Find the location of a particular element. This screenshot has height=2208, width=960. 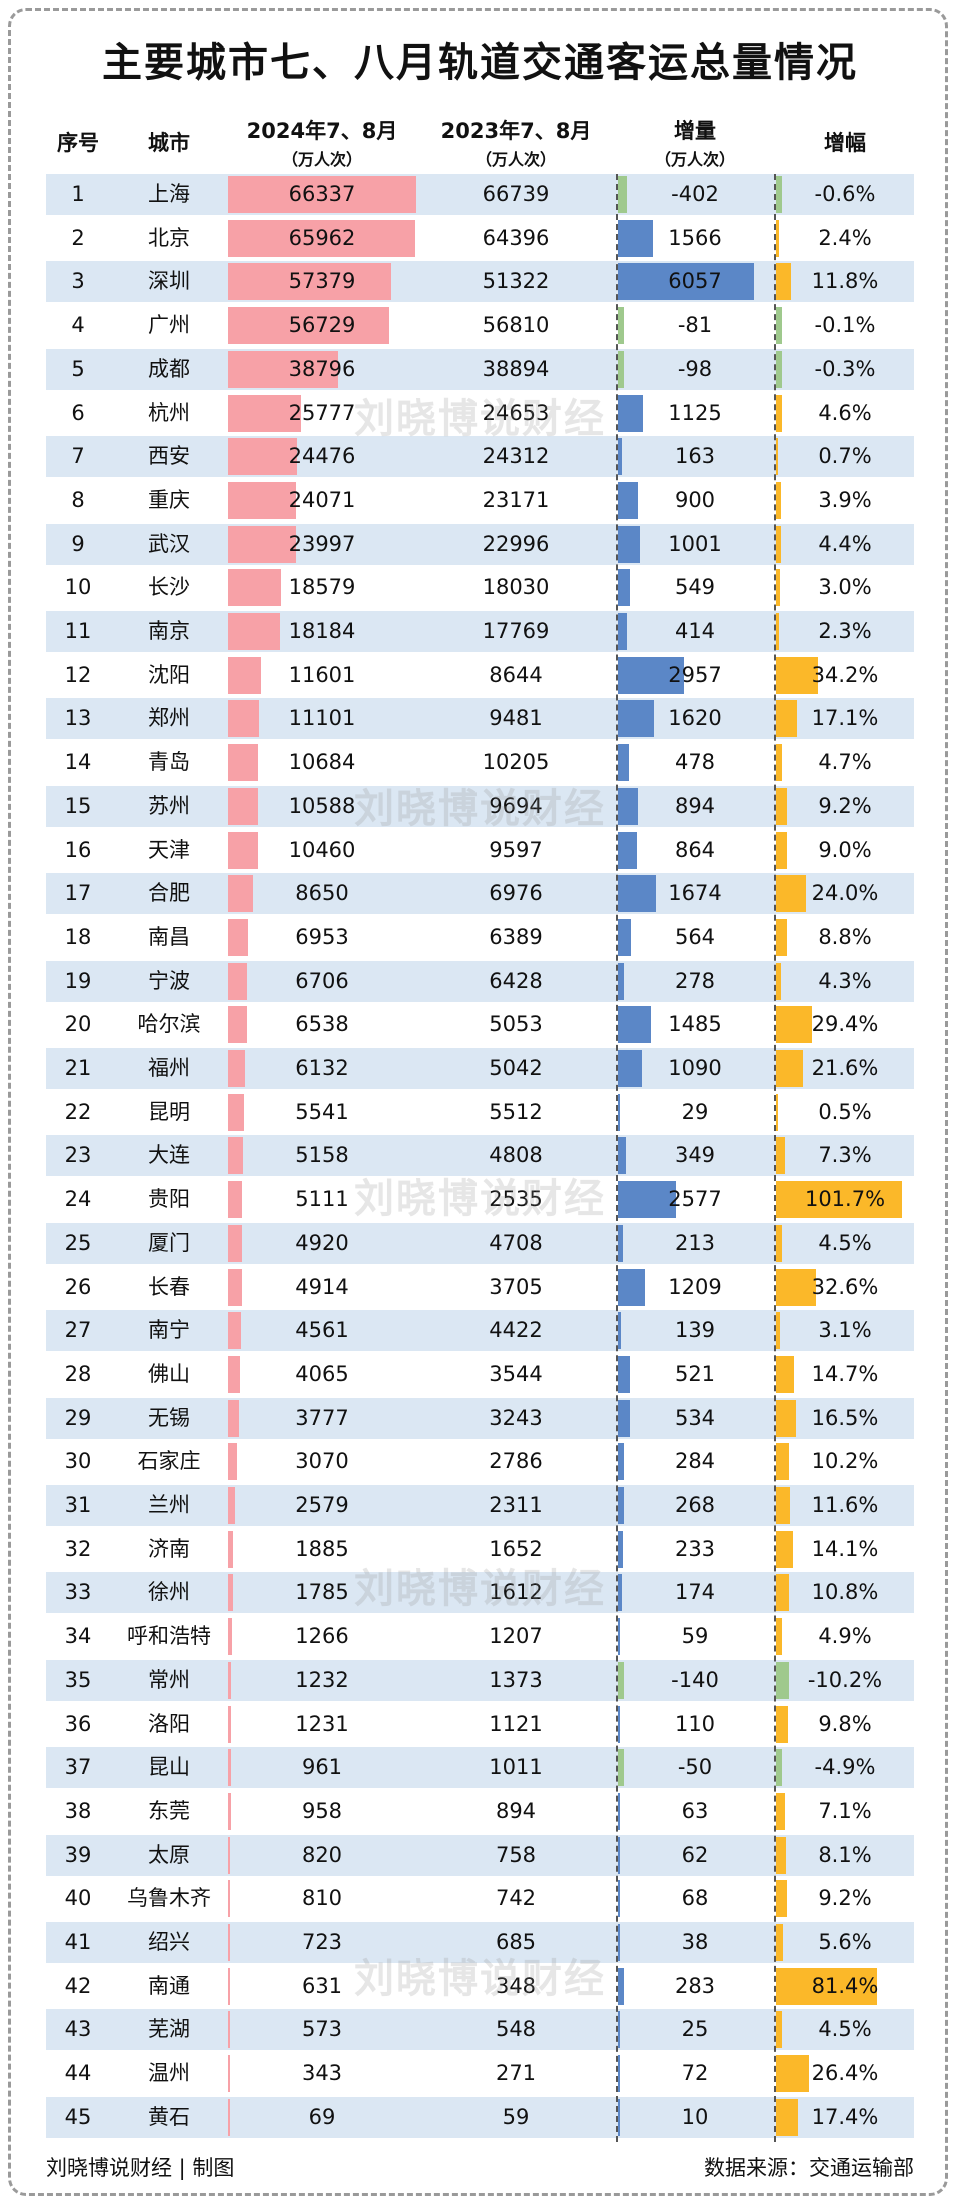

table-row: 42 南通 631 348 283 81.4% is located at coordinates (480, 1986).